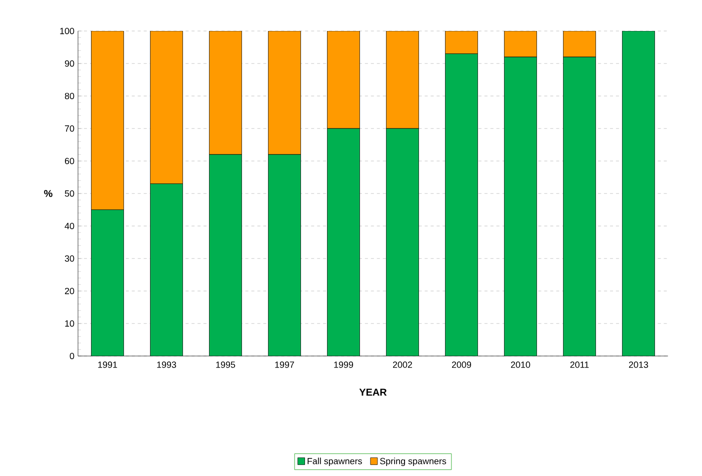 This screenshot has height=476, width=702. I want to click on y-tick-label: 50, so click(69, 193).